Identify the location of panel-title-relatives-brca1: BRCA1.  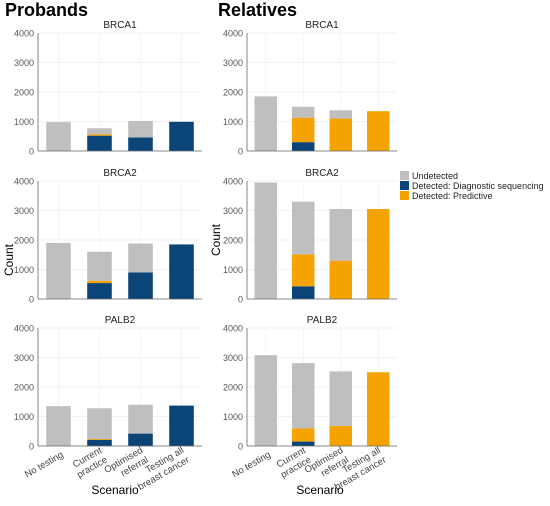
(322, 25).